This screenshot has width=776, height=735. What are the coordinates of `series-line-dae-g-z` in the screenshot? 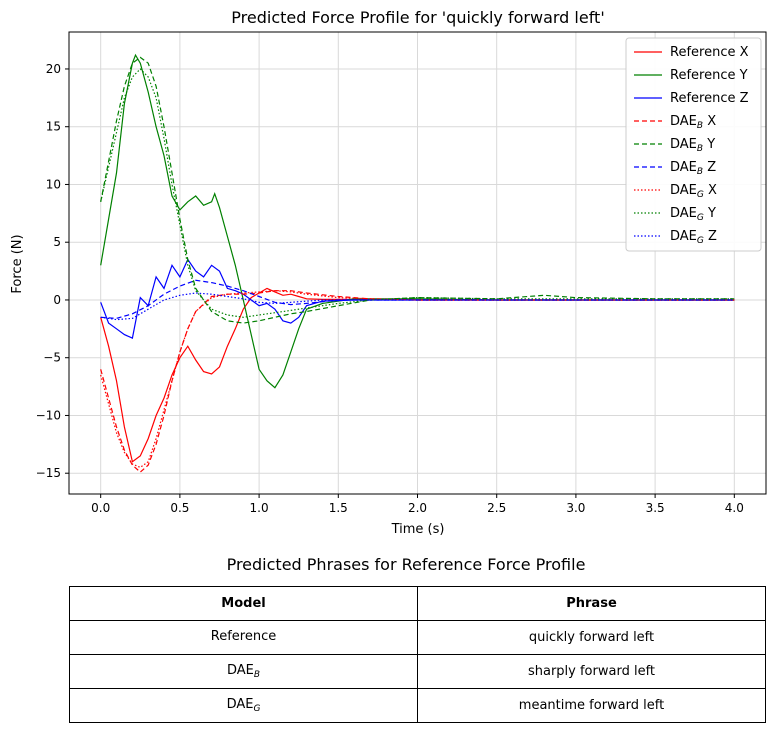 It's located at (417, 306).